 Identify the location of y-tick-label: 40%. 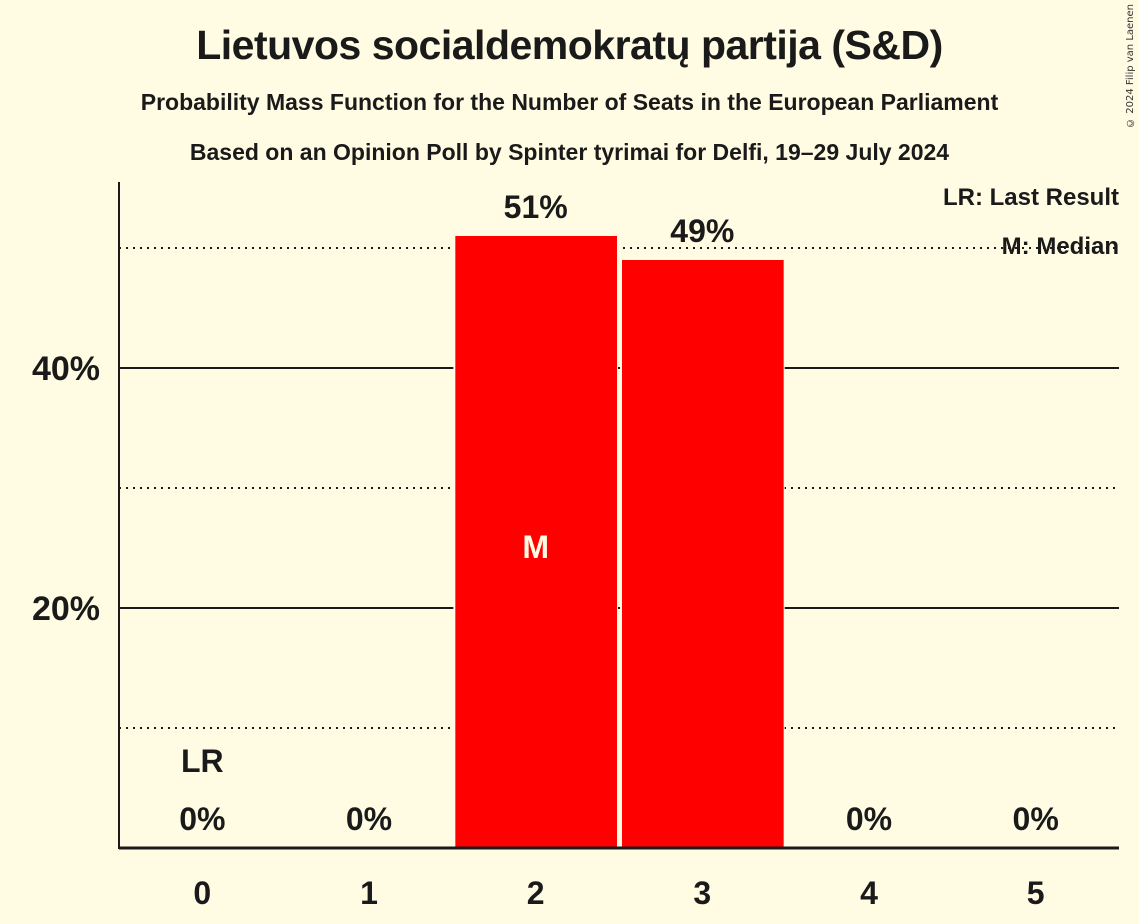
(66, 369).